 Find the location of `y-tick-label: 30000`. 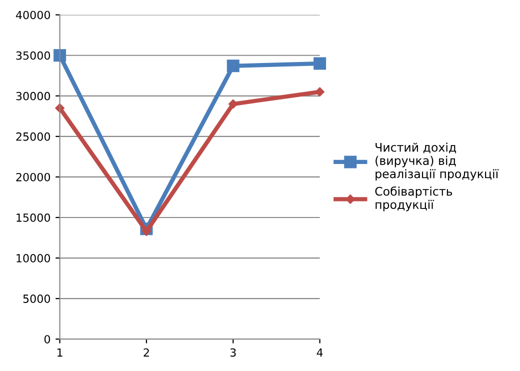

y-tick-label: 30000 is located at coordinates (33, 96).